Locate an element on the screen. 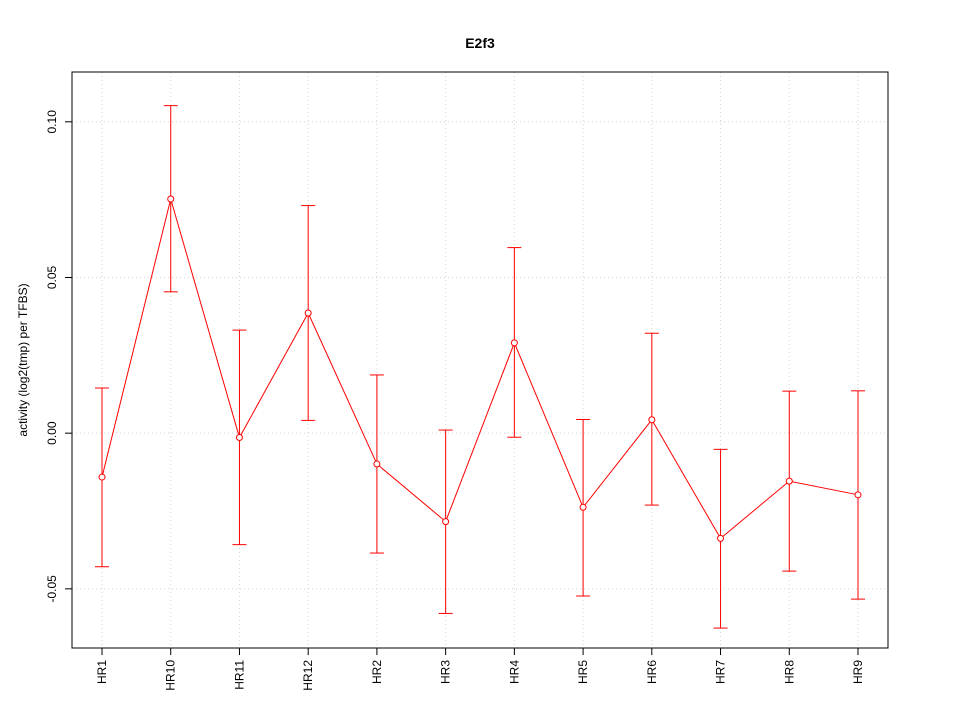 This screenshot has width=960, height=720. chart-title: E2f3 is located at coordinates (480, 43).